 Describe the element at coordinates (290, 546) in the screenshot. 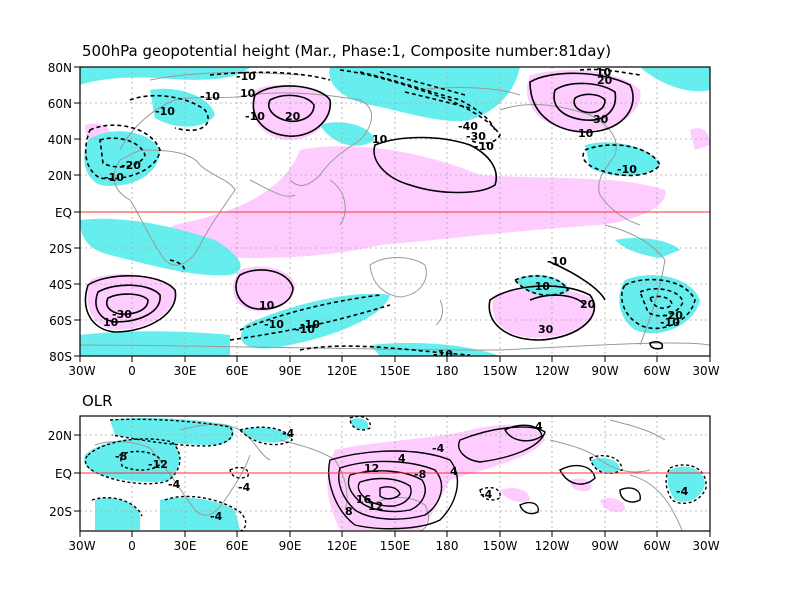

I see `x-tick-label: 90E` at that location.